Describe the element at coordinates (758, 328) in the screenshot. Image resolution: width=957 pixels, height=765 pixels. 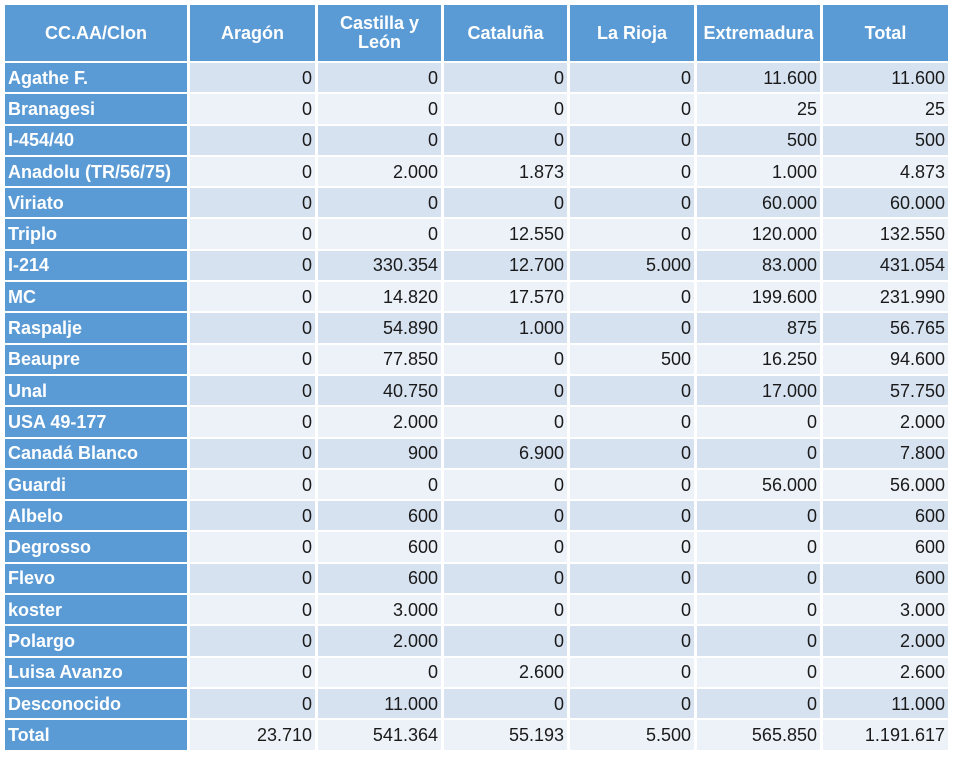
I see `value-cell: 875` at that location.